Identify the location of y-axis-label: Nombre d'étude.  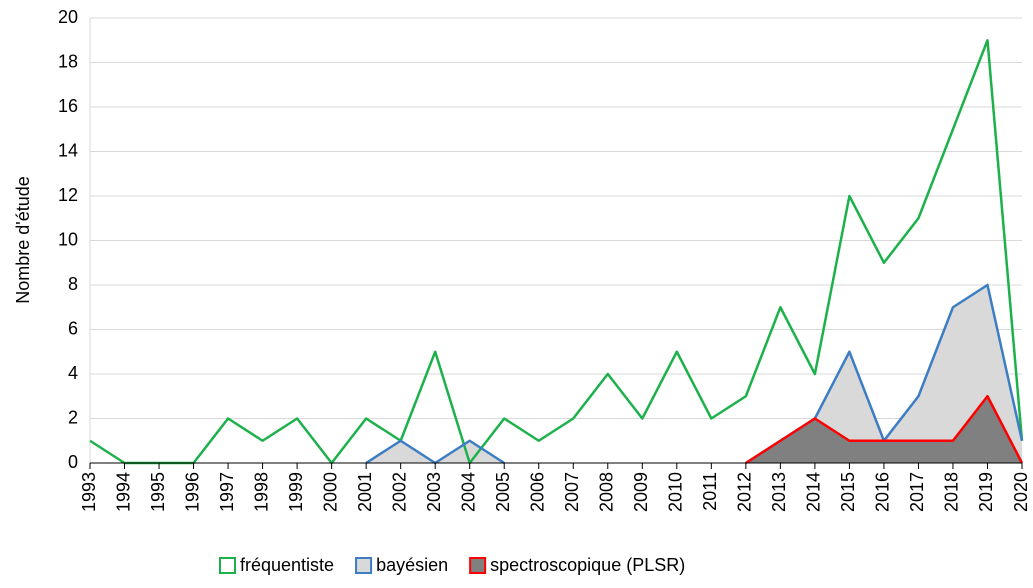
(23, 240).